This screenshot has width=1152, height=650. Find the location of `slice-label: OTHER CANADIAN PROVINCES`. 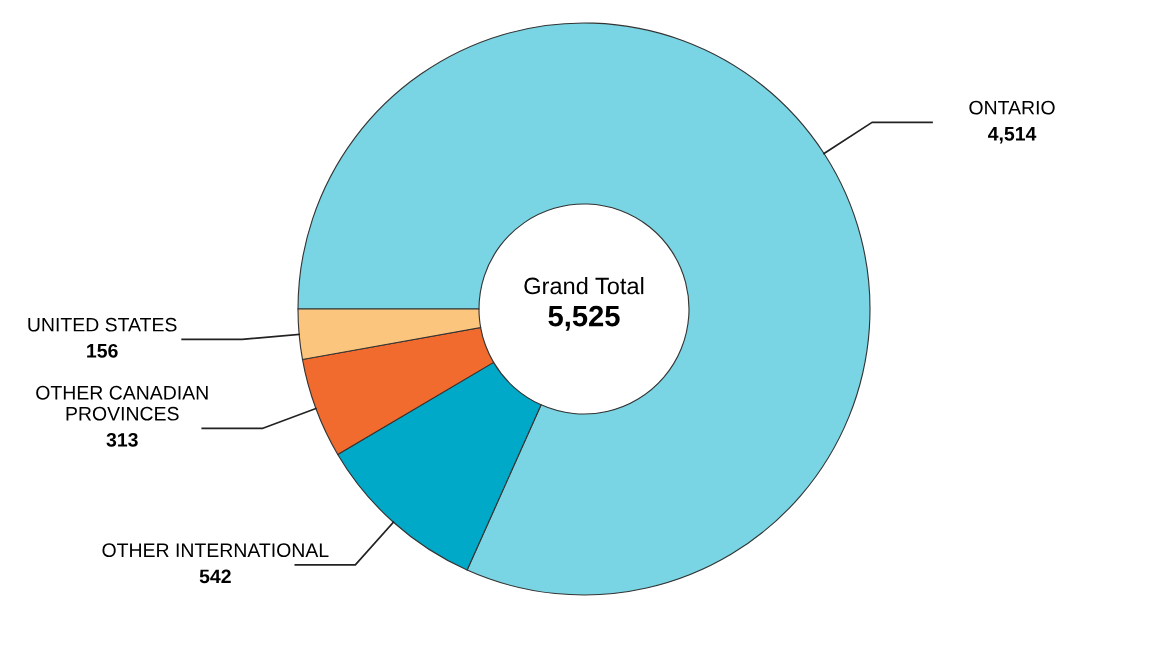

slice-label: OTHER CANADIAN PROVINCES is located at coordinates (122, 403).